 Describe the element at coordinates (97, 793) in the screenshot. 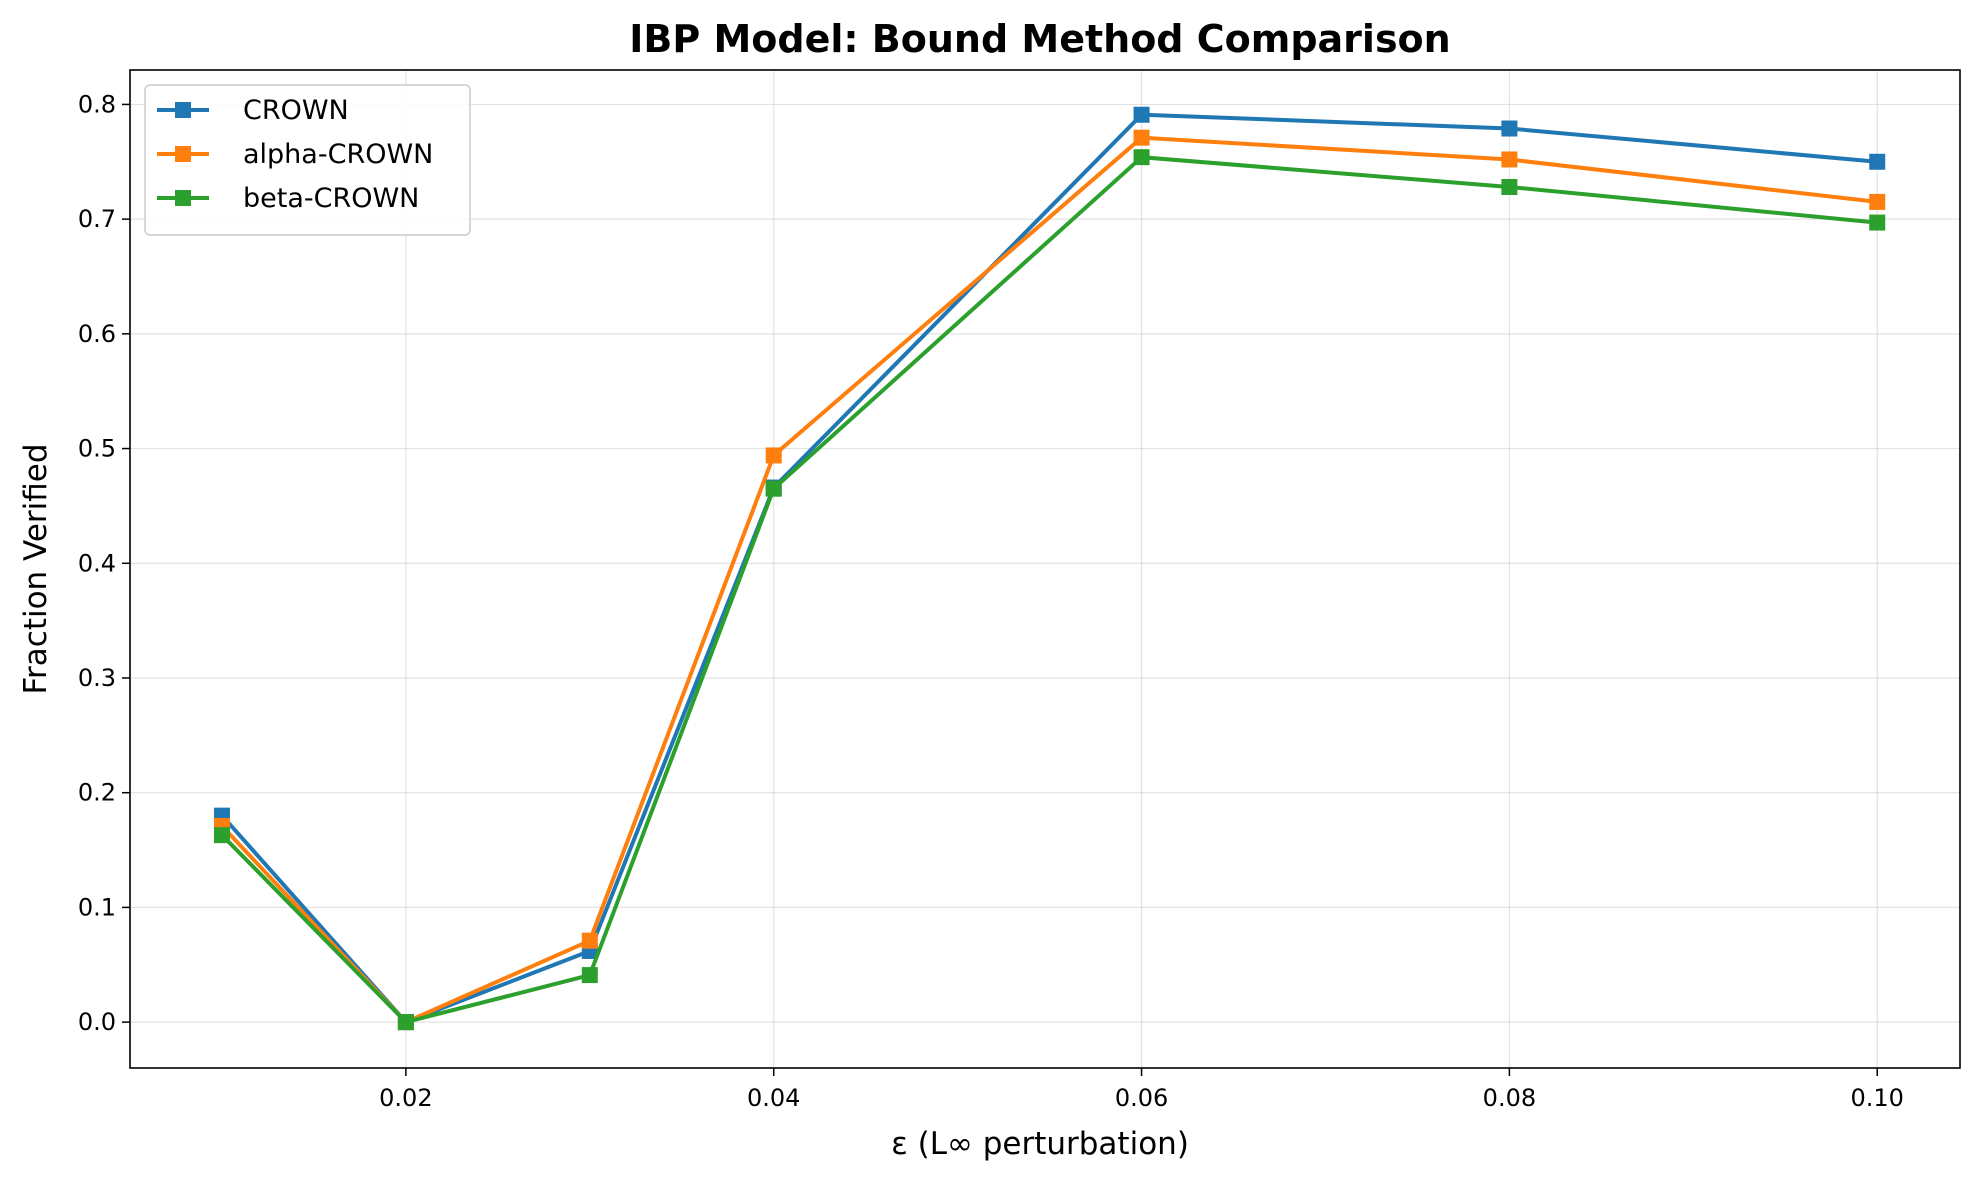

I see `y-tick-label: 0.2` at that location.